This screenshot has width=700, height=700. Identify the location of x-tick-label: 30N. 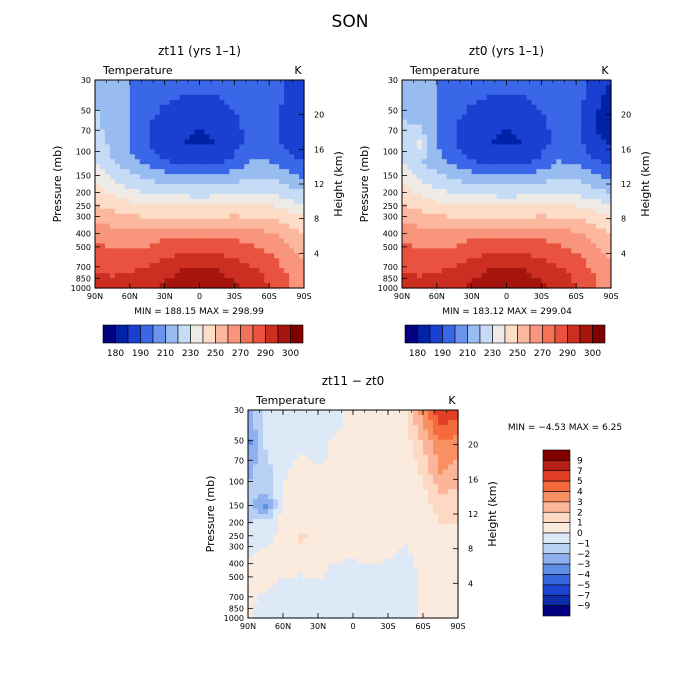
(472, 296).